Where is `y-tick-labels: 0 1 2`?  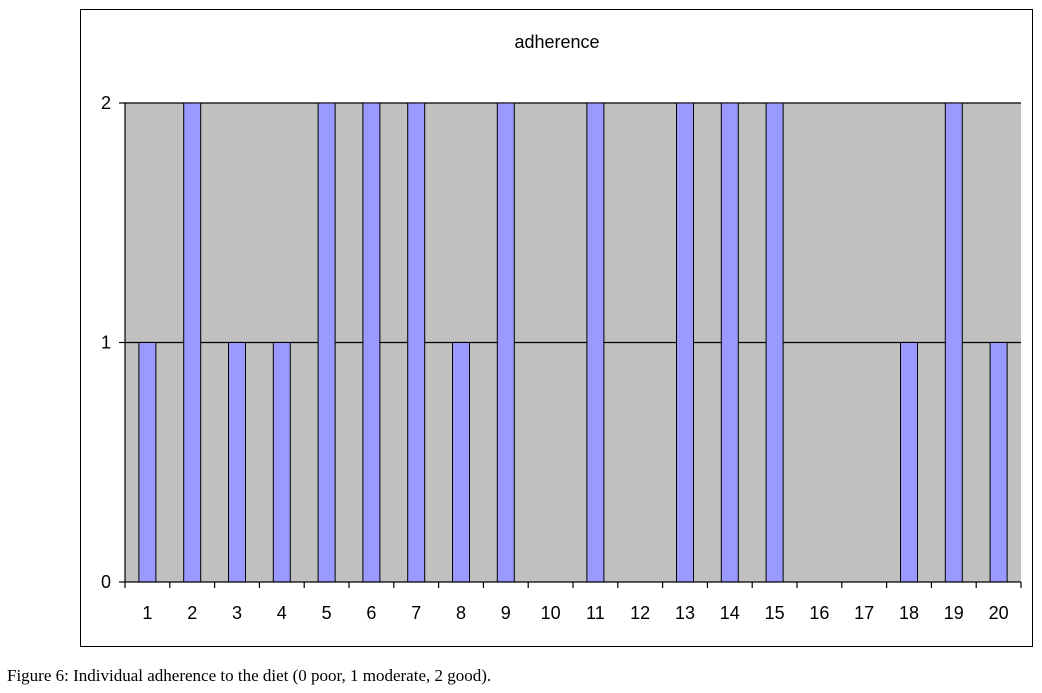 y-tick-labels: 0 1 2 is located at coordinates (106, 342).